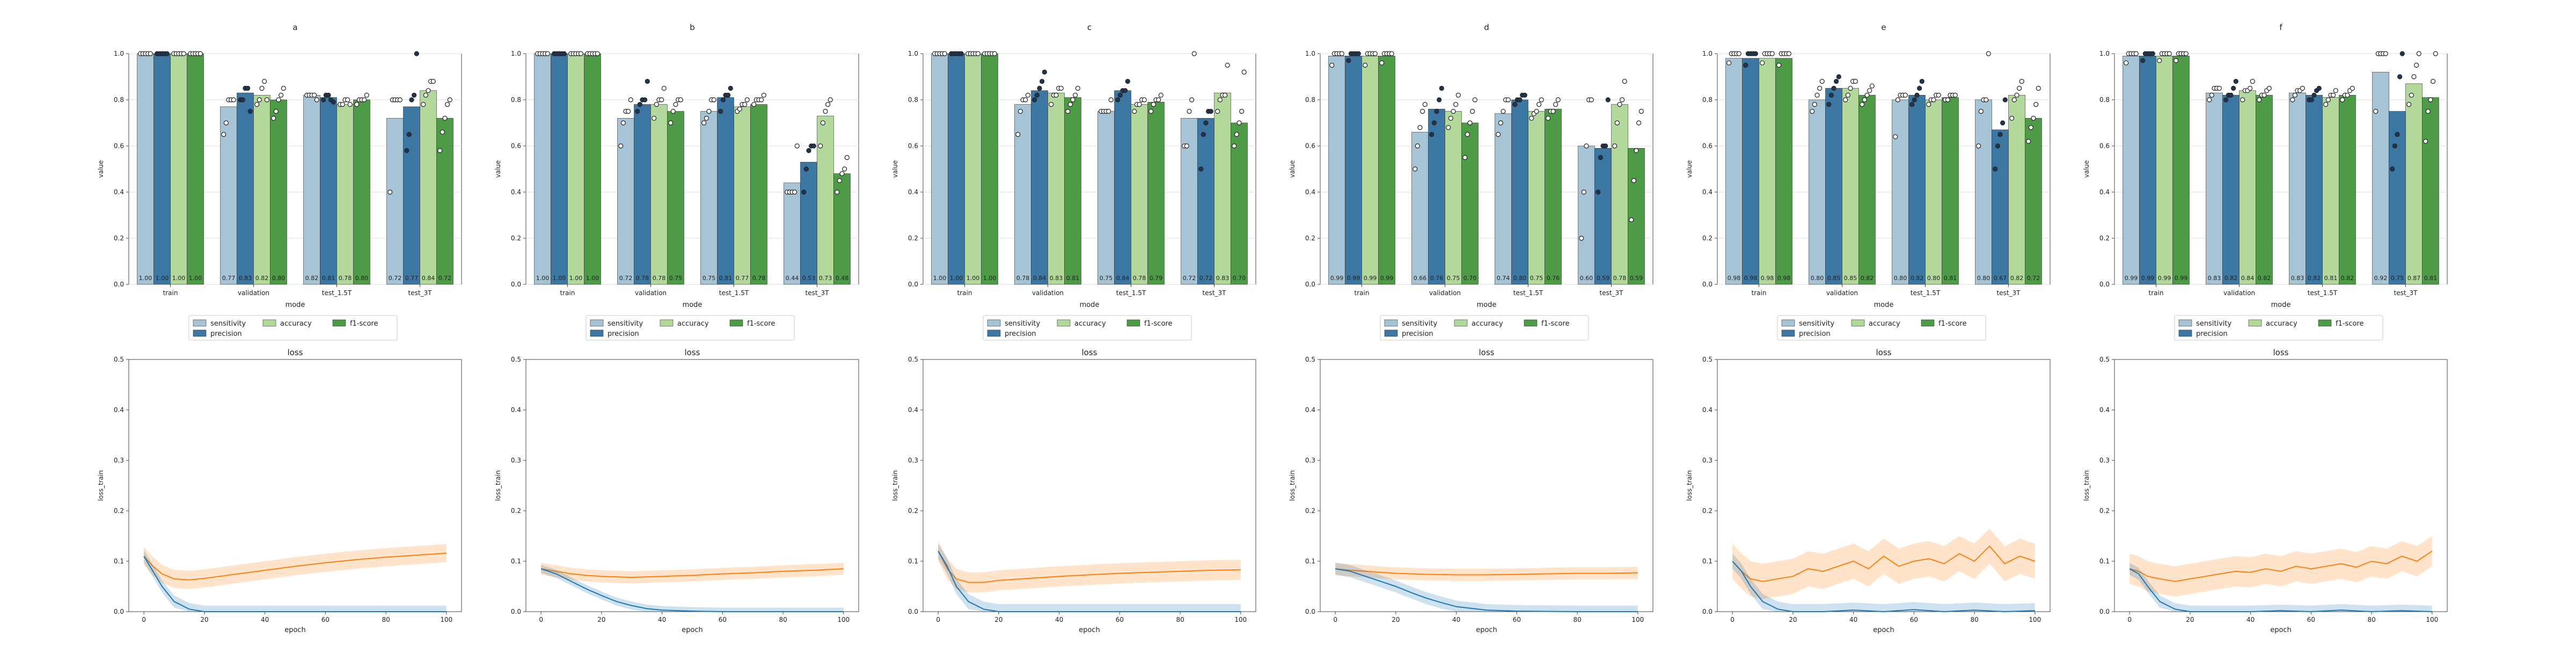 This screenshot has width=2576, height=646. I want to click on bar-value-label: 0.74, so click(1503, 278).